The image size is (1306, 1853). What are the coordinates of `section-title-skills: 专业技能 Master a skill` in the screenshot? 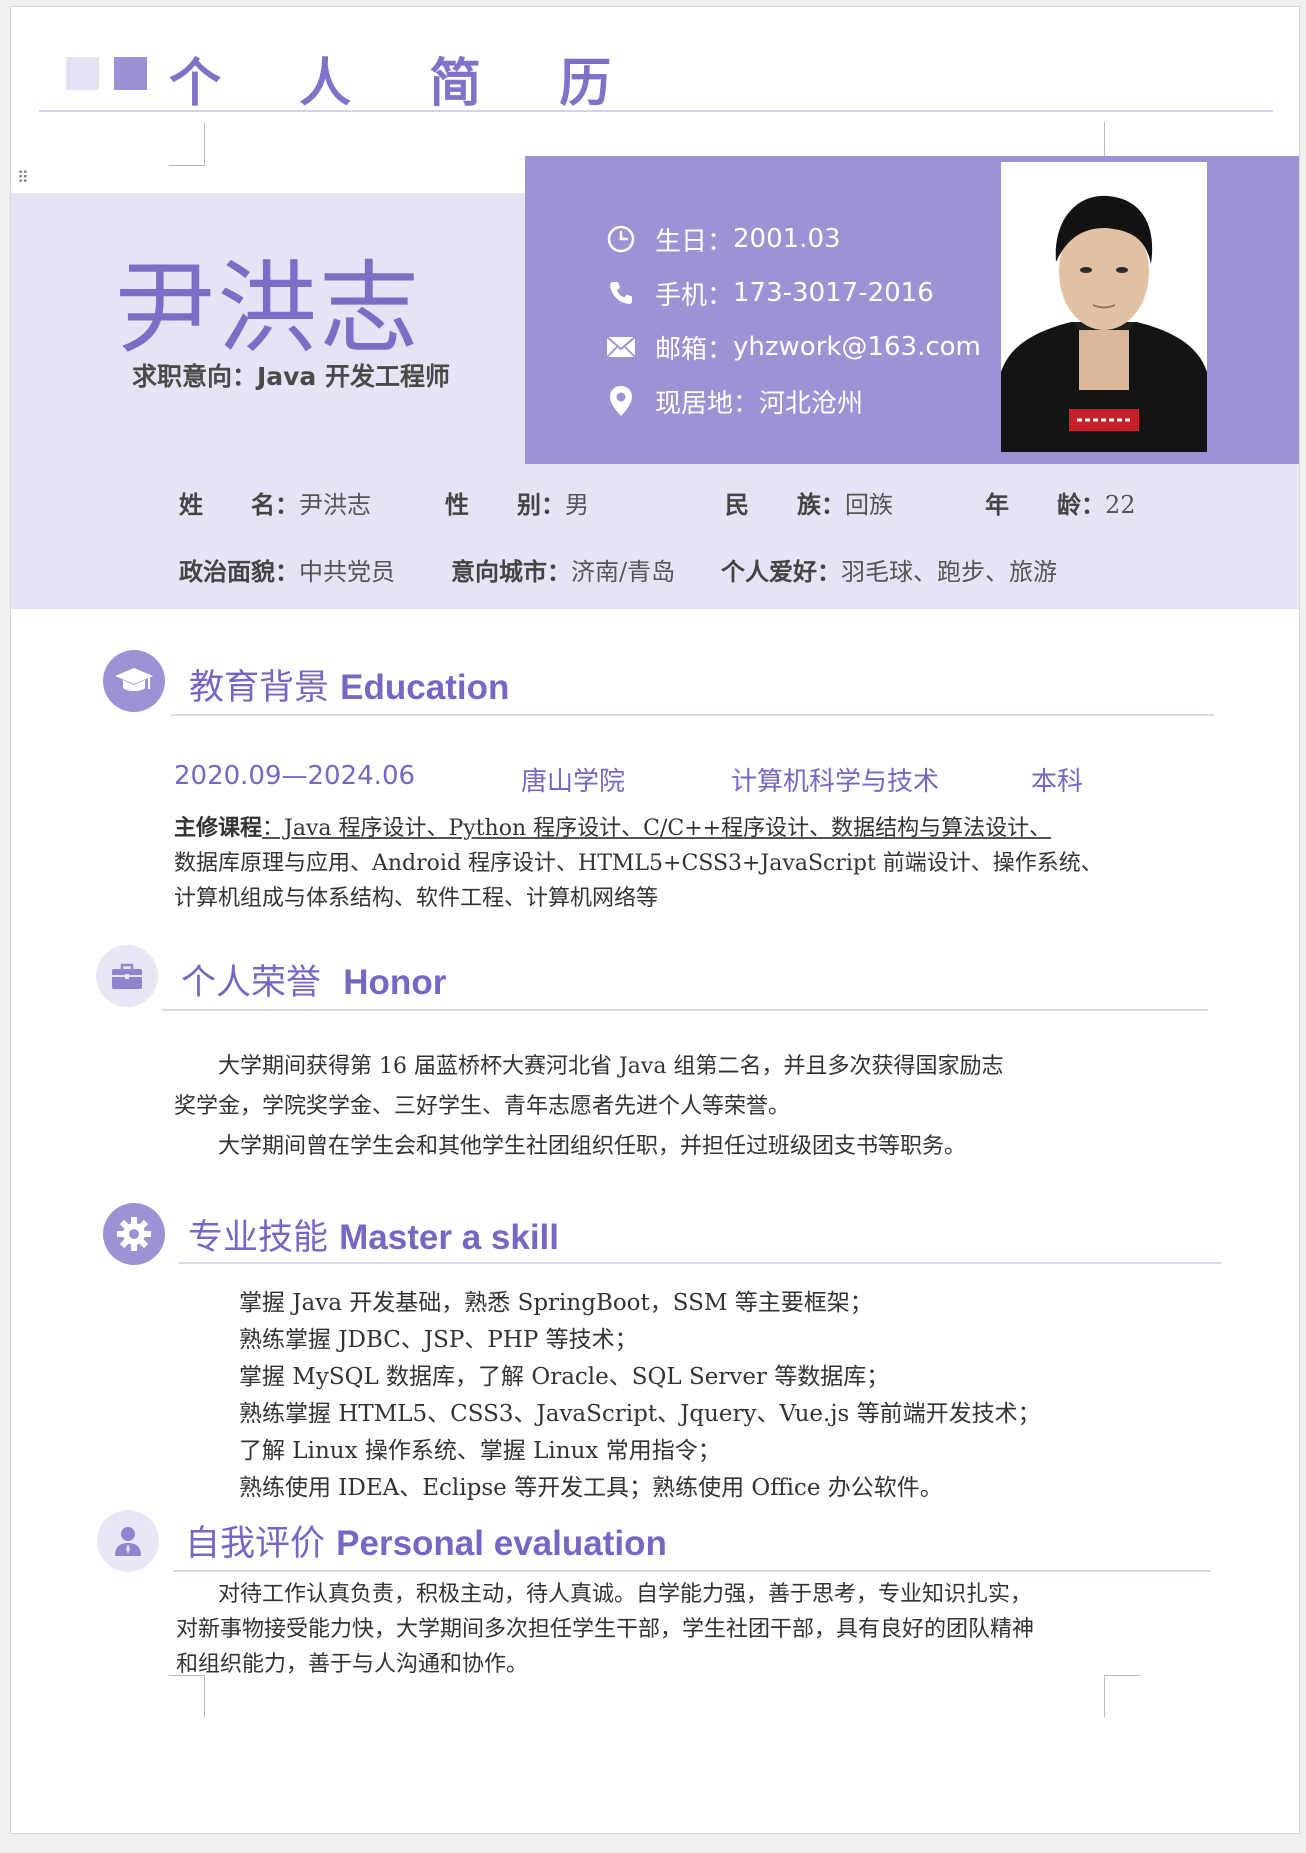 It's located at (373, 1234).